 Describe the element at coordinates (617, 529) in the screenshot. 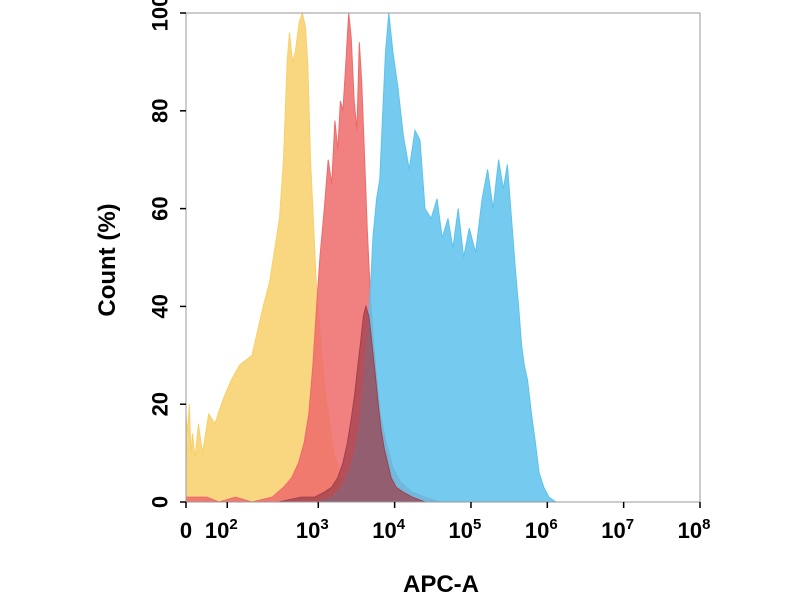

I see `x-tick-label: 10⁷` at that location.